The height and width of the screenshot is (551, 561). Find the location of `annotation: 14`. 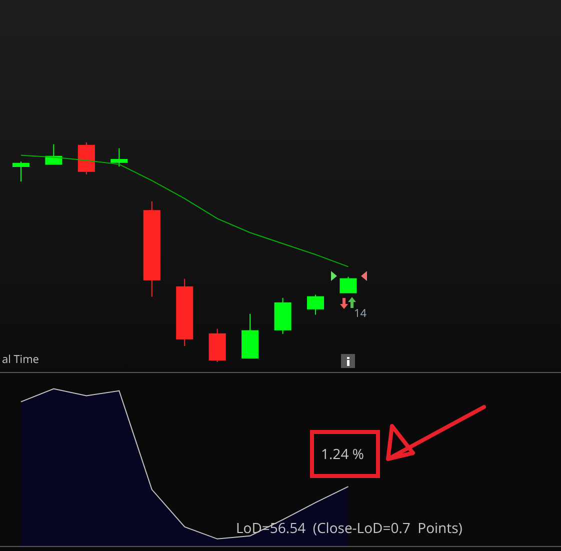

annotation: 14 is located at coordinates (361, 313).